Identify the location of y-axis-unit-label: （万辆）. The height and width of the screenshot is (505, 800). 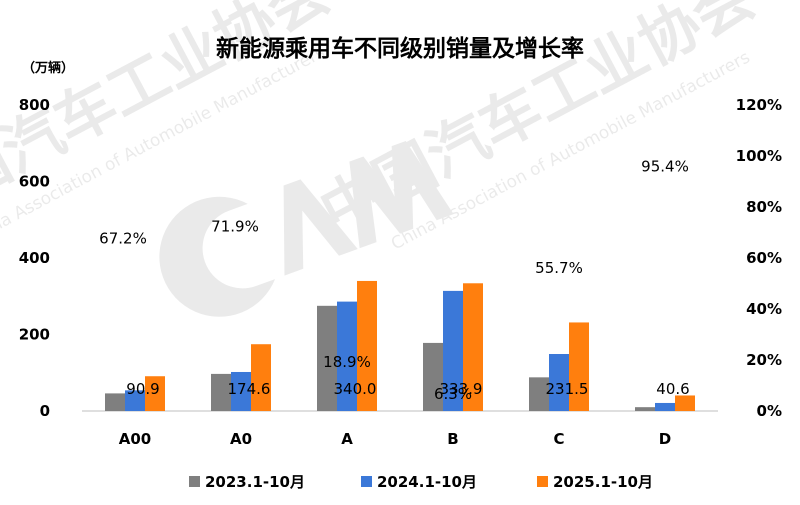
(48, 68).